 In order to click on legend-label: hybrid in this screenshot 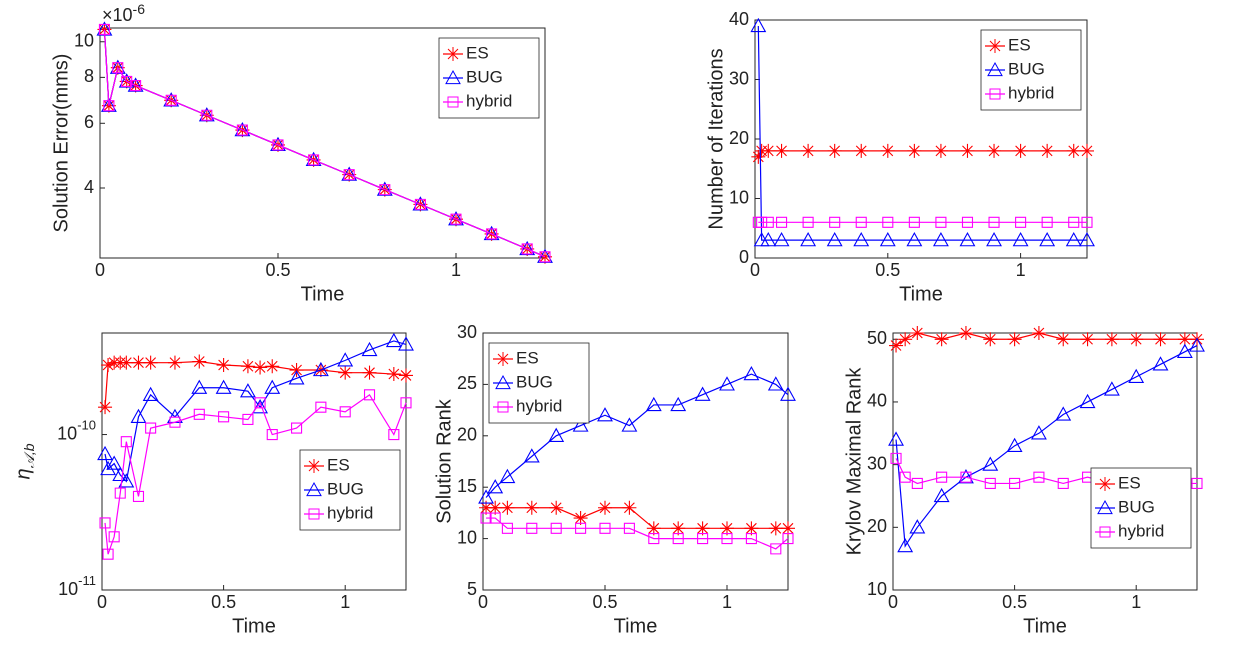, I will do `click(489, 100)`.